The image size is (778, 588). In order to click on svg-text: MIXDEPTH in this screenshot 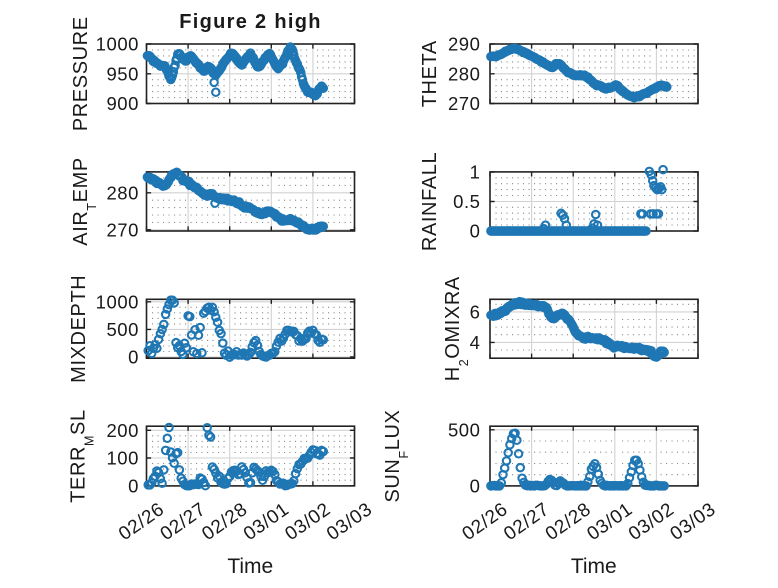, I will do `click(79, 329)`.